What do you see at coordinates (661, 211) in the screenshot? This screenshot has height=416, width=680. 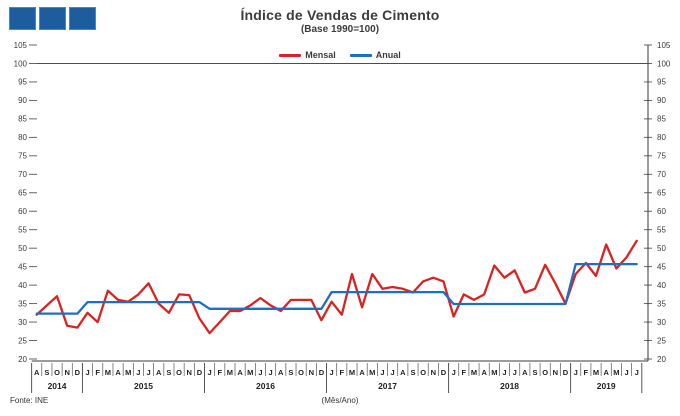 I see `y-tick-label-right: 60` at bounding box center [661, 211].